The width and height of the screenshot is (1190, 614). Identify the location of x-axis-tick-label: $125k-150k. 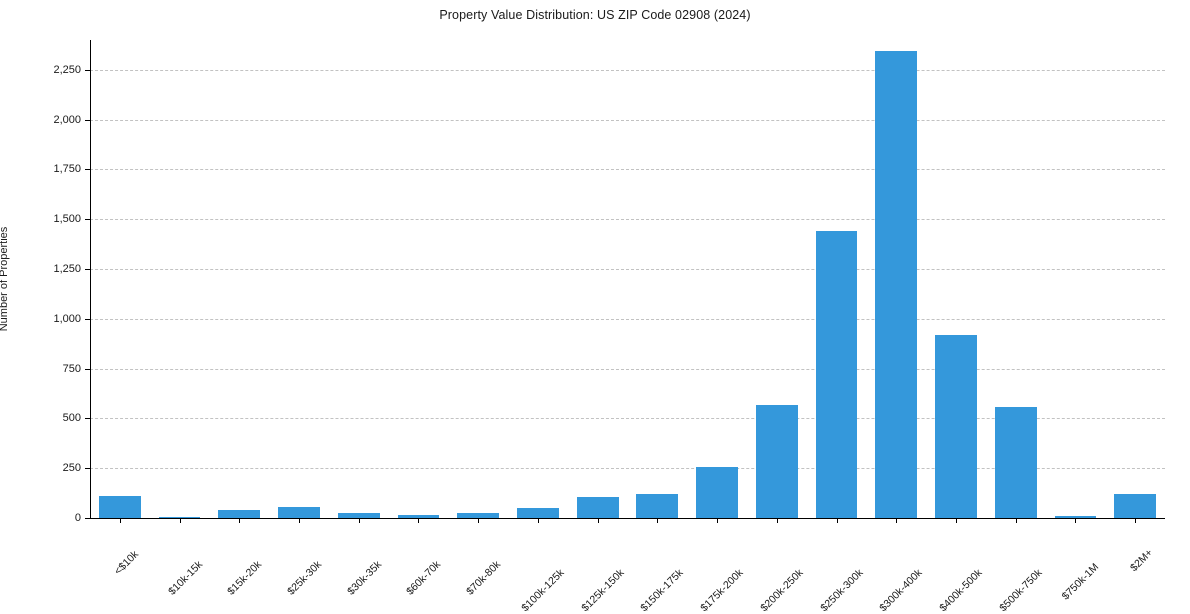
(622, 571).